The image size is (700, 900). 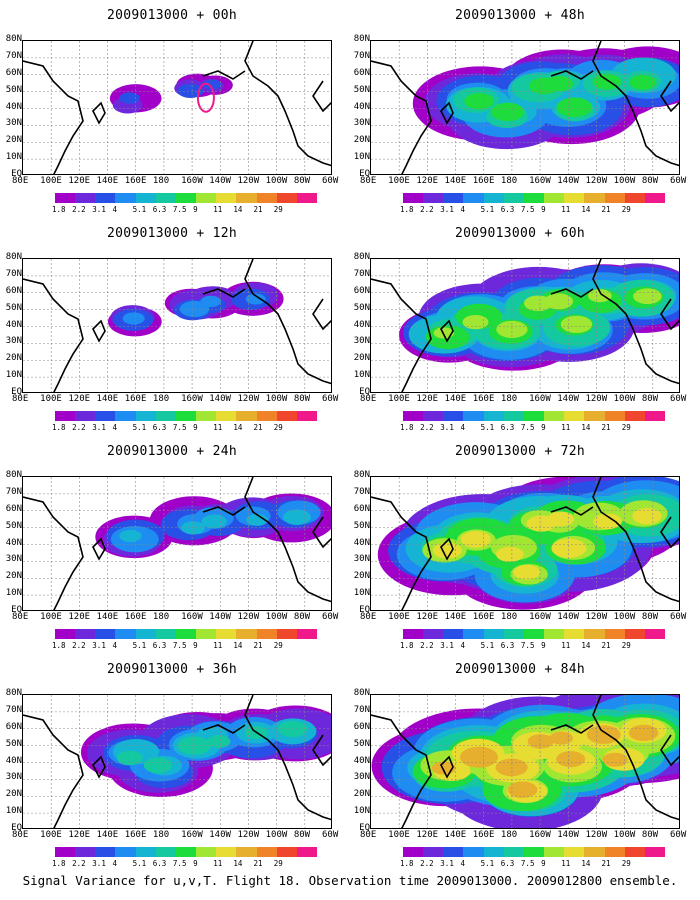 What do you see at coordinates (606, 427) in the screenshot?
I see `colorbar-label: 21` at bounding box center [606, 427].